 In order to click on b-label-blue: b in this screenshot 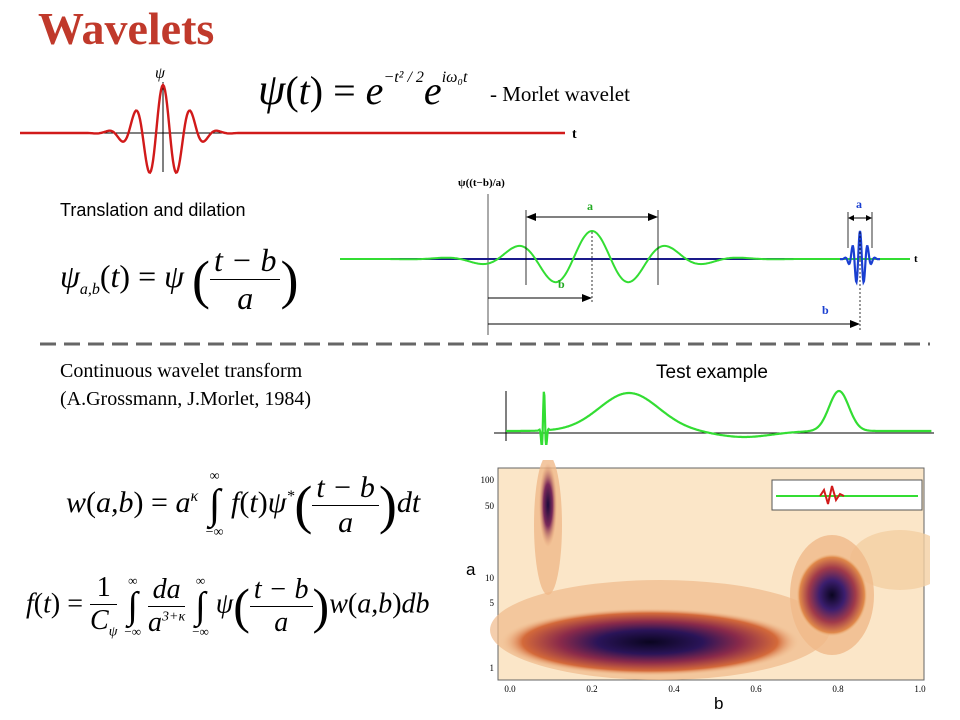, I will do `click(825, 310)`.